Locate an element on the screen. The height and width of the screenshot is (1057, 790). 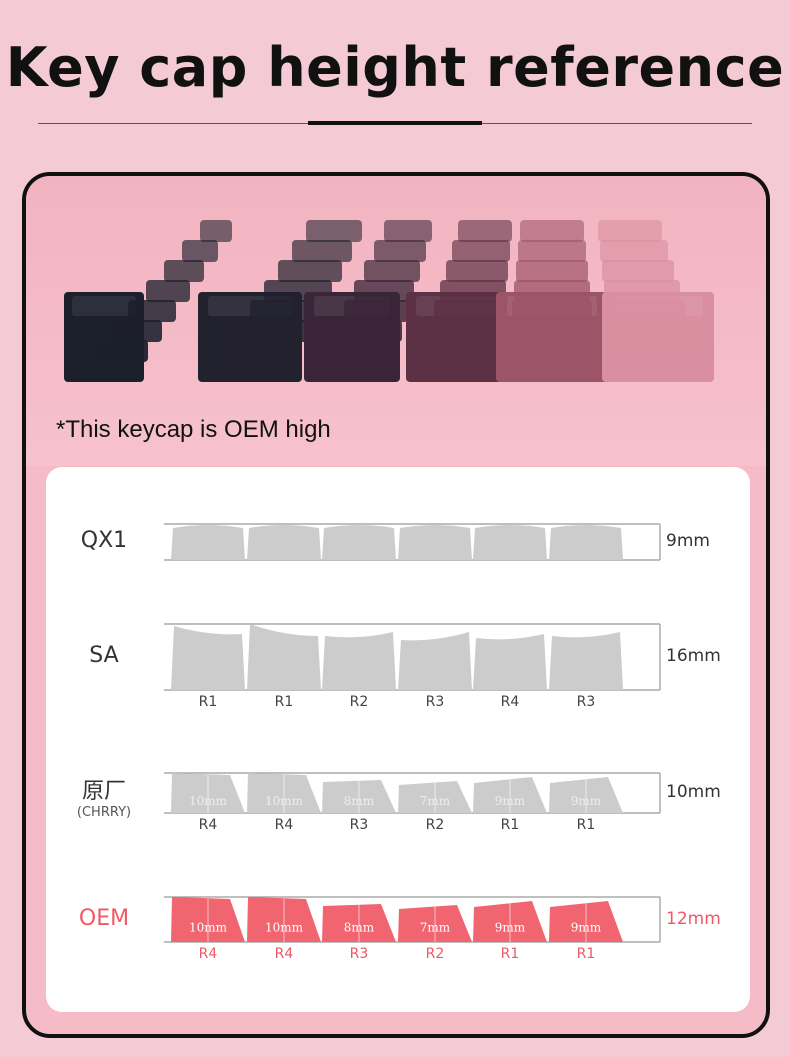
keycap-top is located at coordinates (104, 306).